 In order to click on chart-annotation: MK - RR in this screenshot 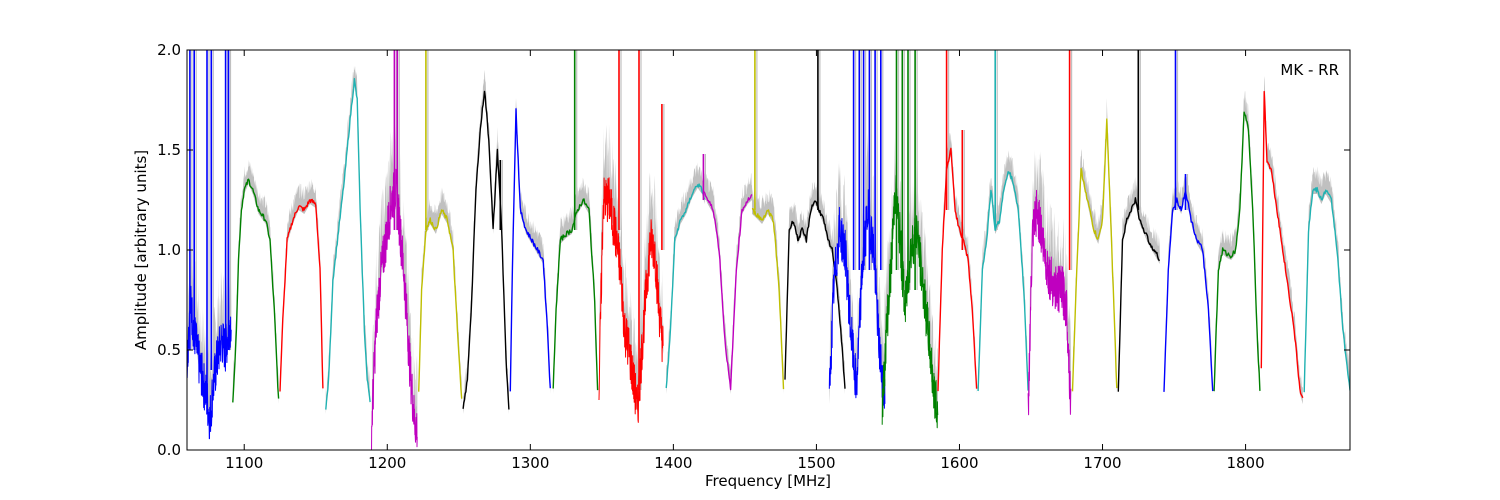, I will do `click(1309, 70)`.